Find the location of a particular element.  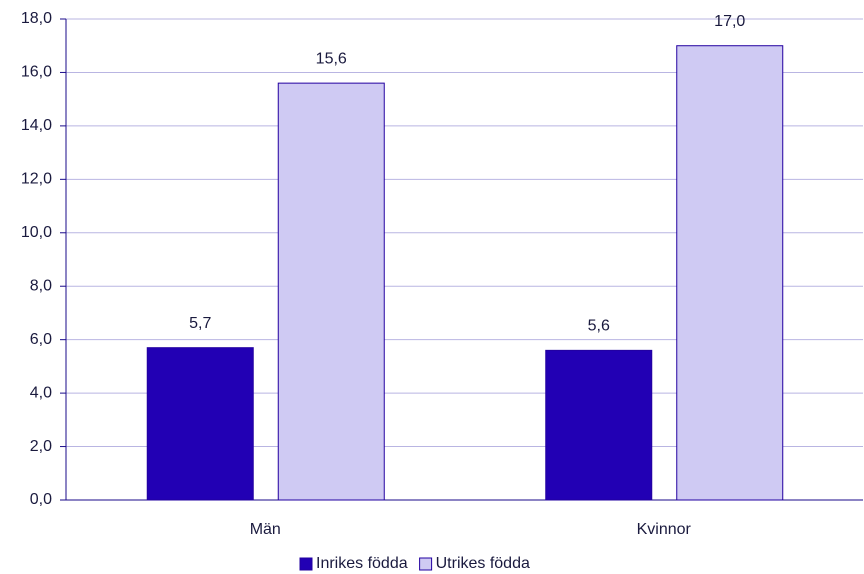

legend-label: Inrikes födda is located at coordinates (362, 563).